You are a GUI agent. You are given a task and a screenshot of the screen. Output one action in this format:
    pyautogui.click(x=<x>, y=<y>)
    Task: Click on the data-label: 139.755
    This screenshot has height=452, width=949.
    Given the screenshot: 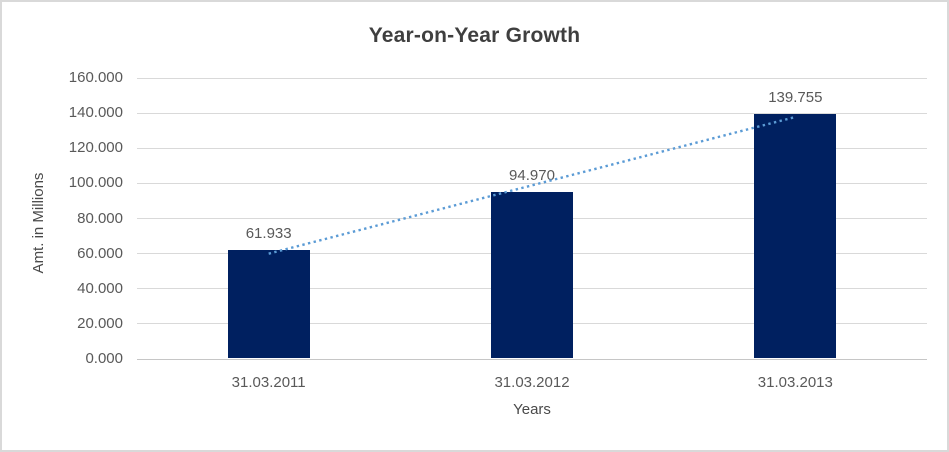 What is the action you would take?
    pyautogui.click(x=795, y=97)
    